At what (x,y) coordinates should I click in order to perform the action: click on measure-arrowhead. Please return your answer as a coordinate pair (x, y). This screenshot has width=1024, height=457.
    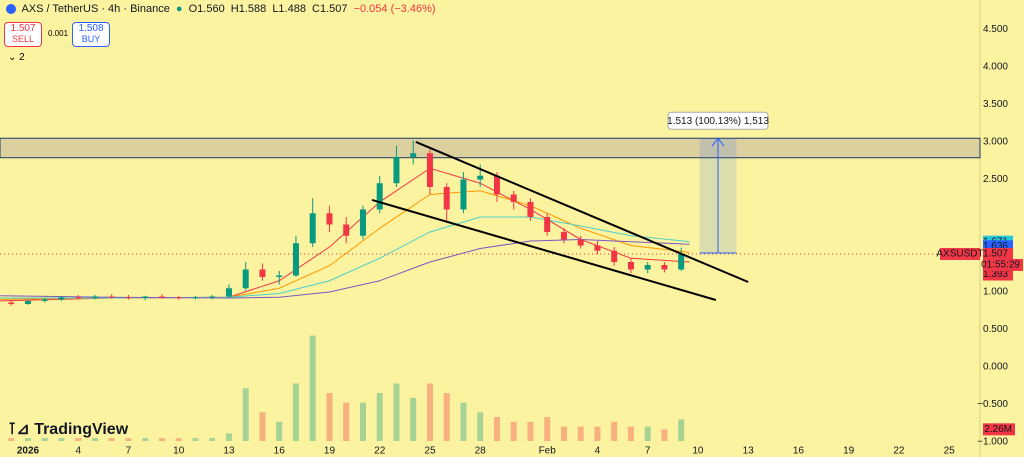
    Looking at the image, I should click on (718, 142).